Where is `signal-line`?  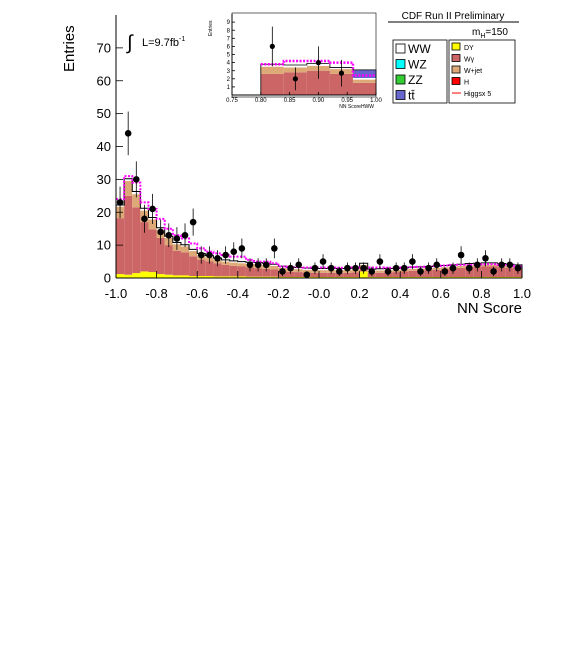
signal-line is located at coordinates (318, 68).